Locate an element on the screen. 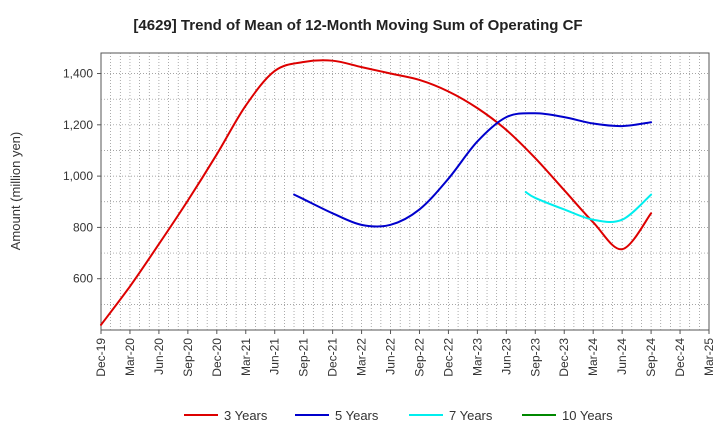 This screenshot has width=720, height=440. legend-label-5-years: 5 Years is located at coordinates (357, 415).